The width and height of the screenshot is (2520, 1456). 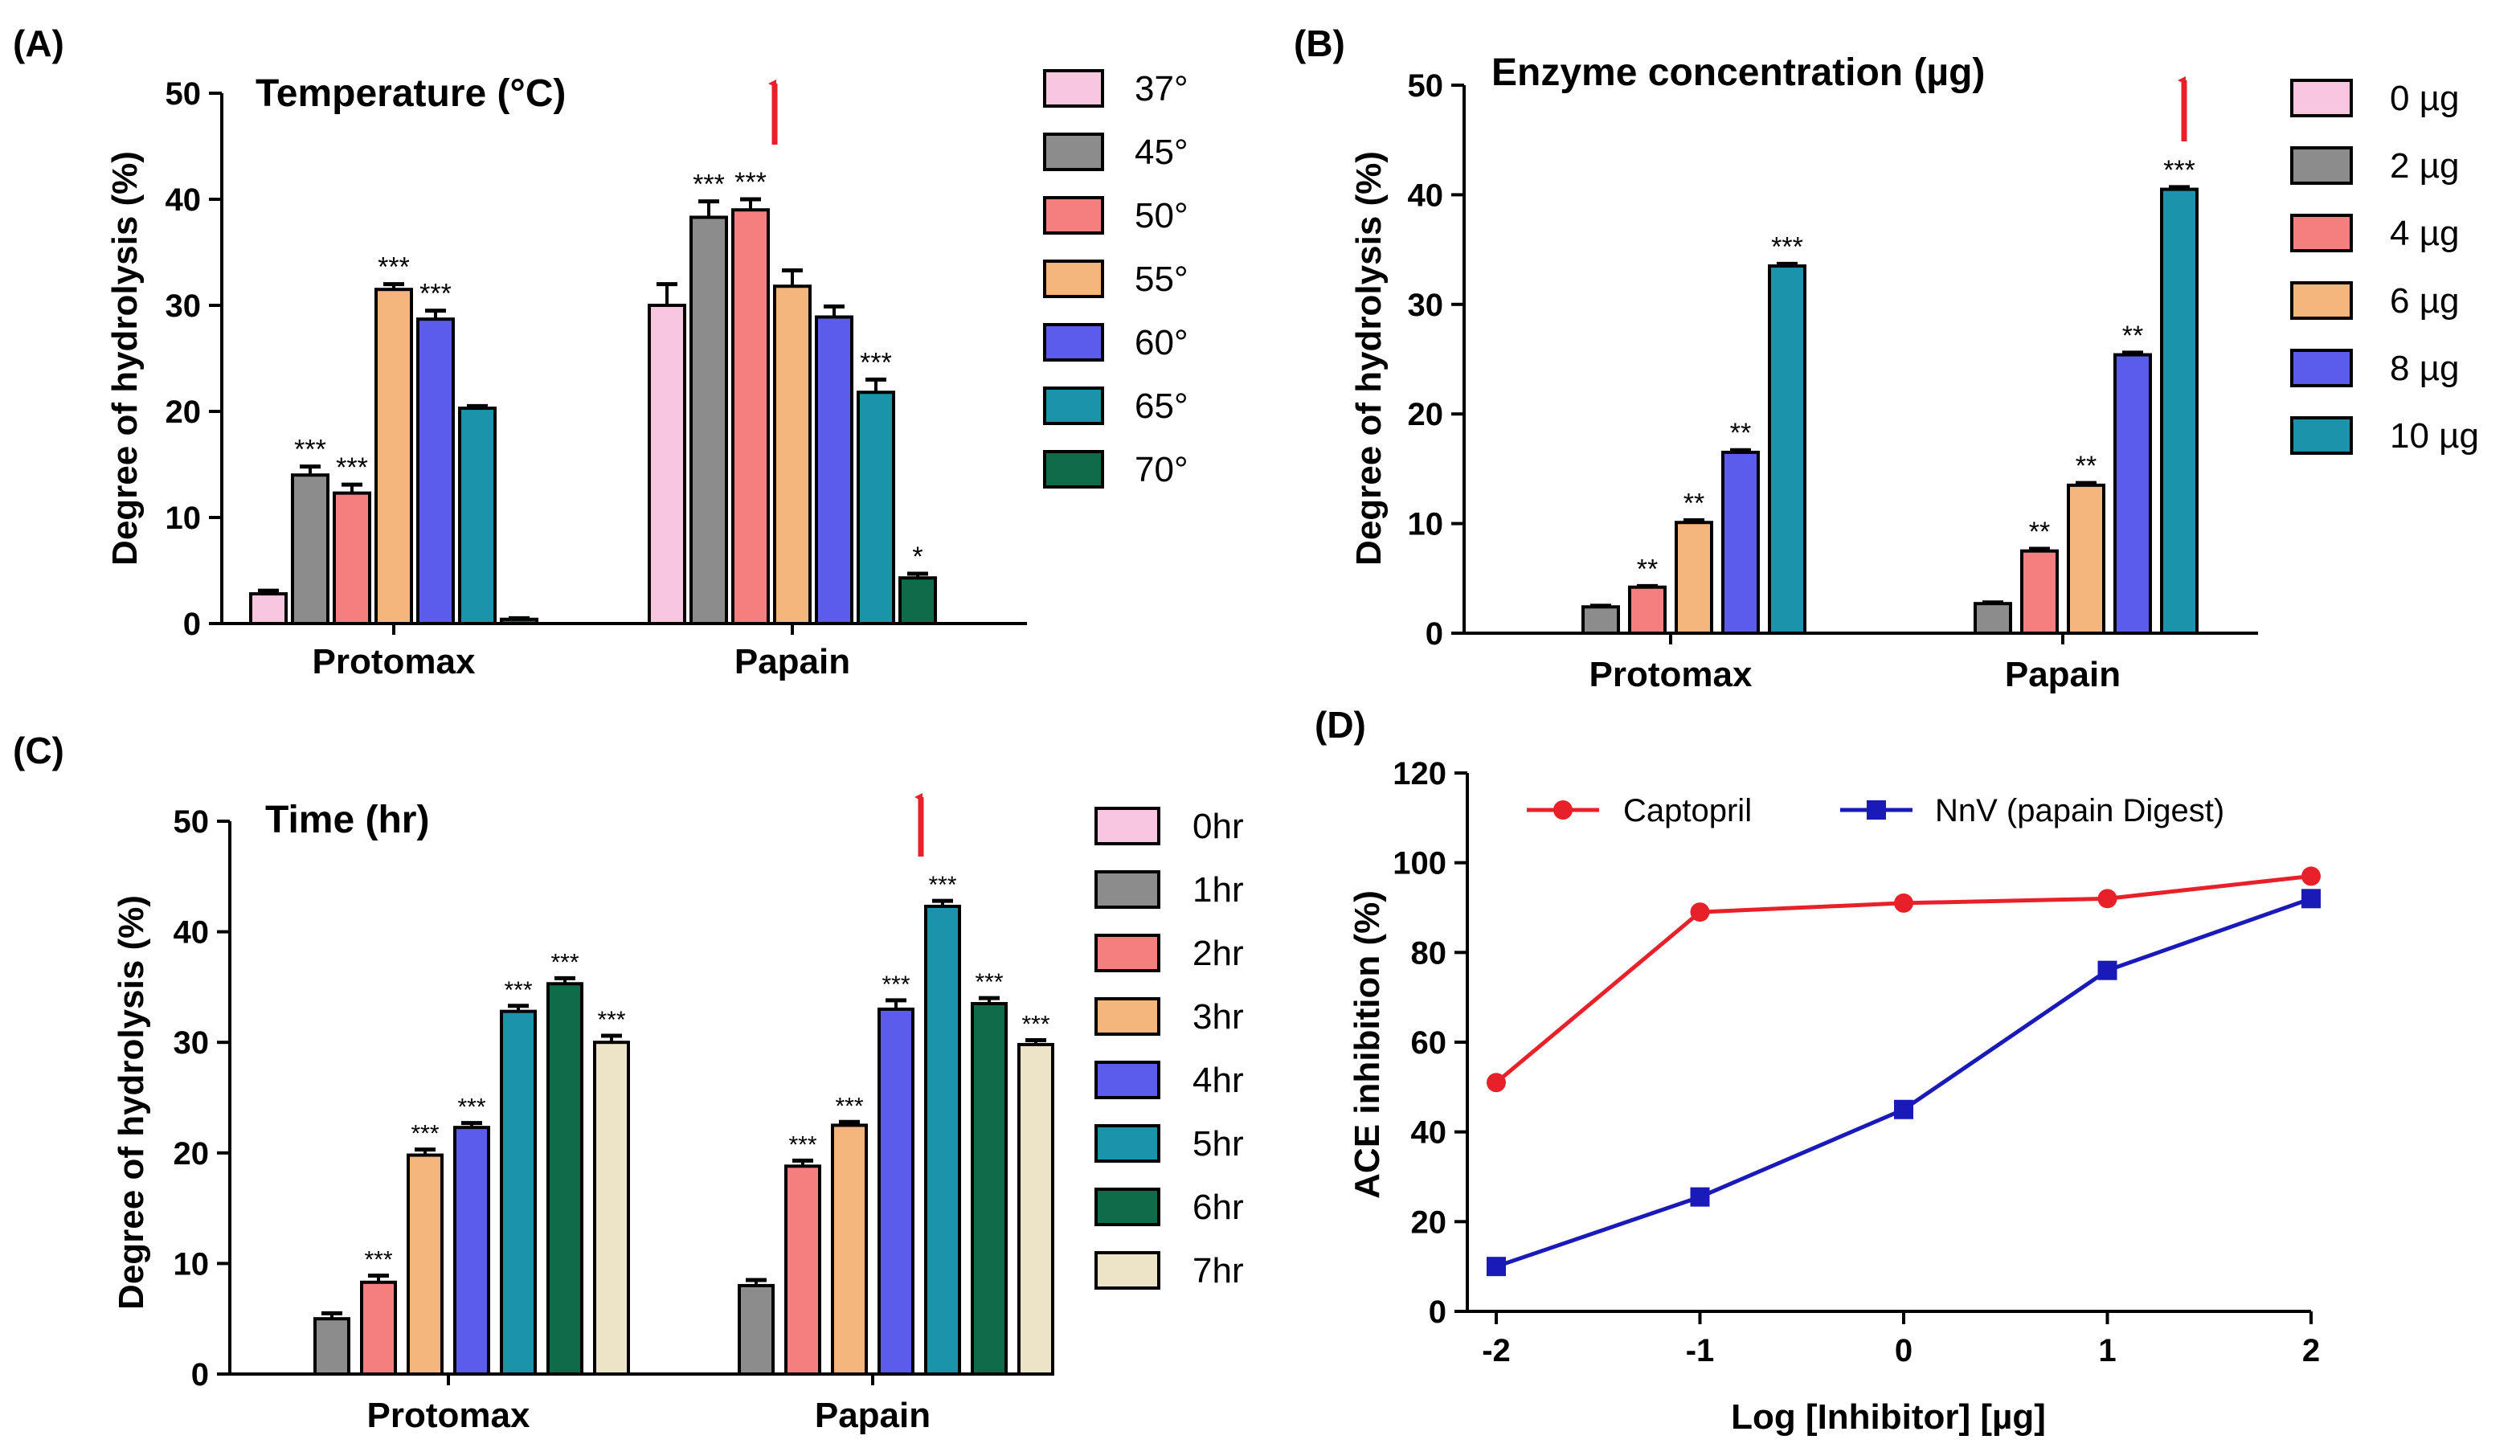 I want to click on panel-d-x-axis-label: Log [Inhibitor] [µg], so click(x=1888, y=1417).